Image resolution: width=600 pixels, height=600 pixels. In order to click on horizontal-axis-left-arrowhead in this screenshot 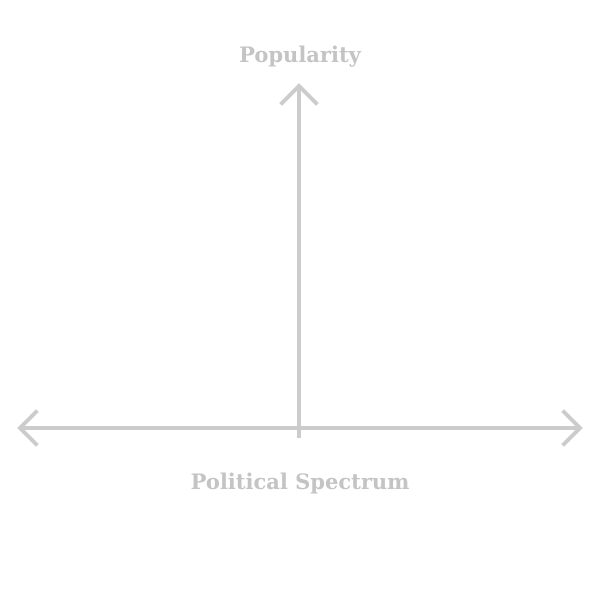, I will do `click(28, 428)`.